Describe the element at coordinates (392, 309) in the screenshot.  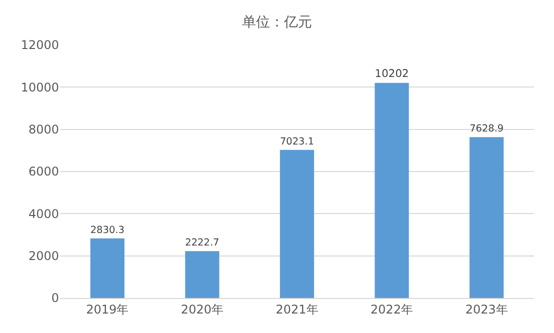
I see `x-tick-label: 2022年` at that location.